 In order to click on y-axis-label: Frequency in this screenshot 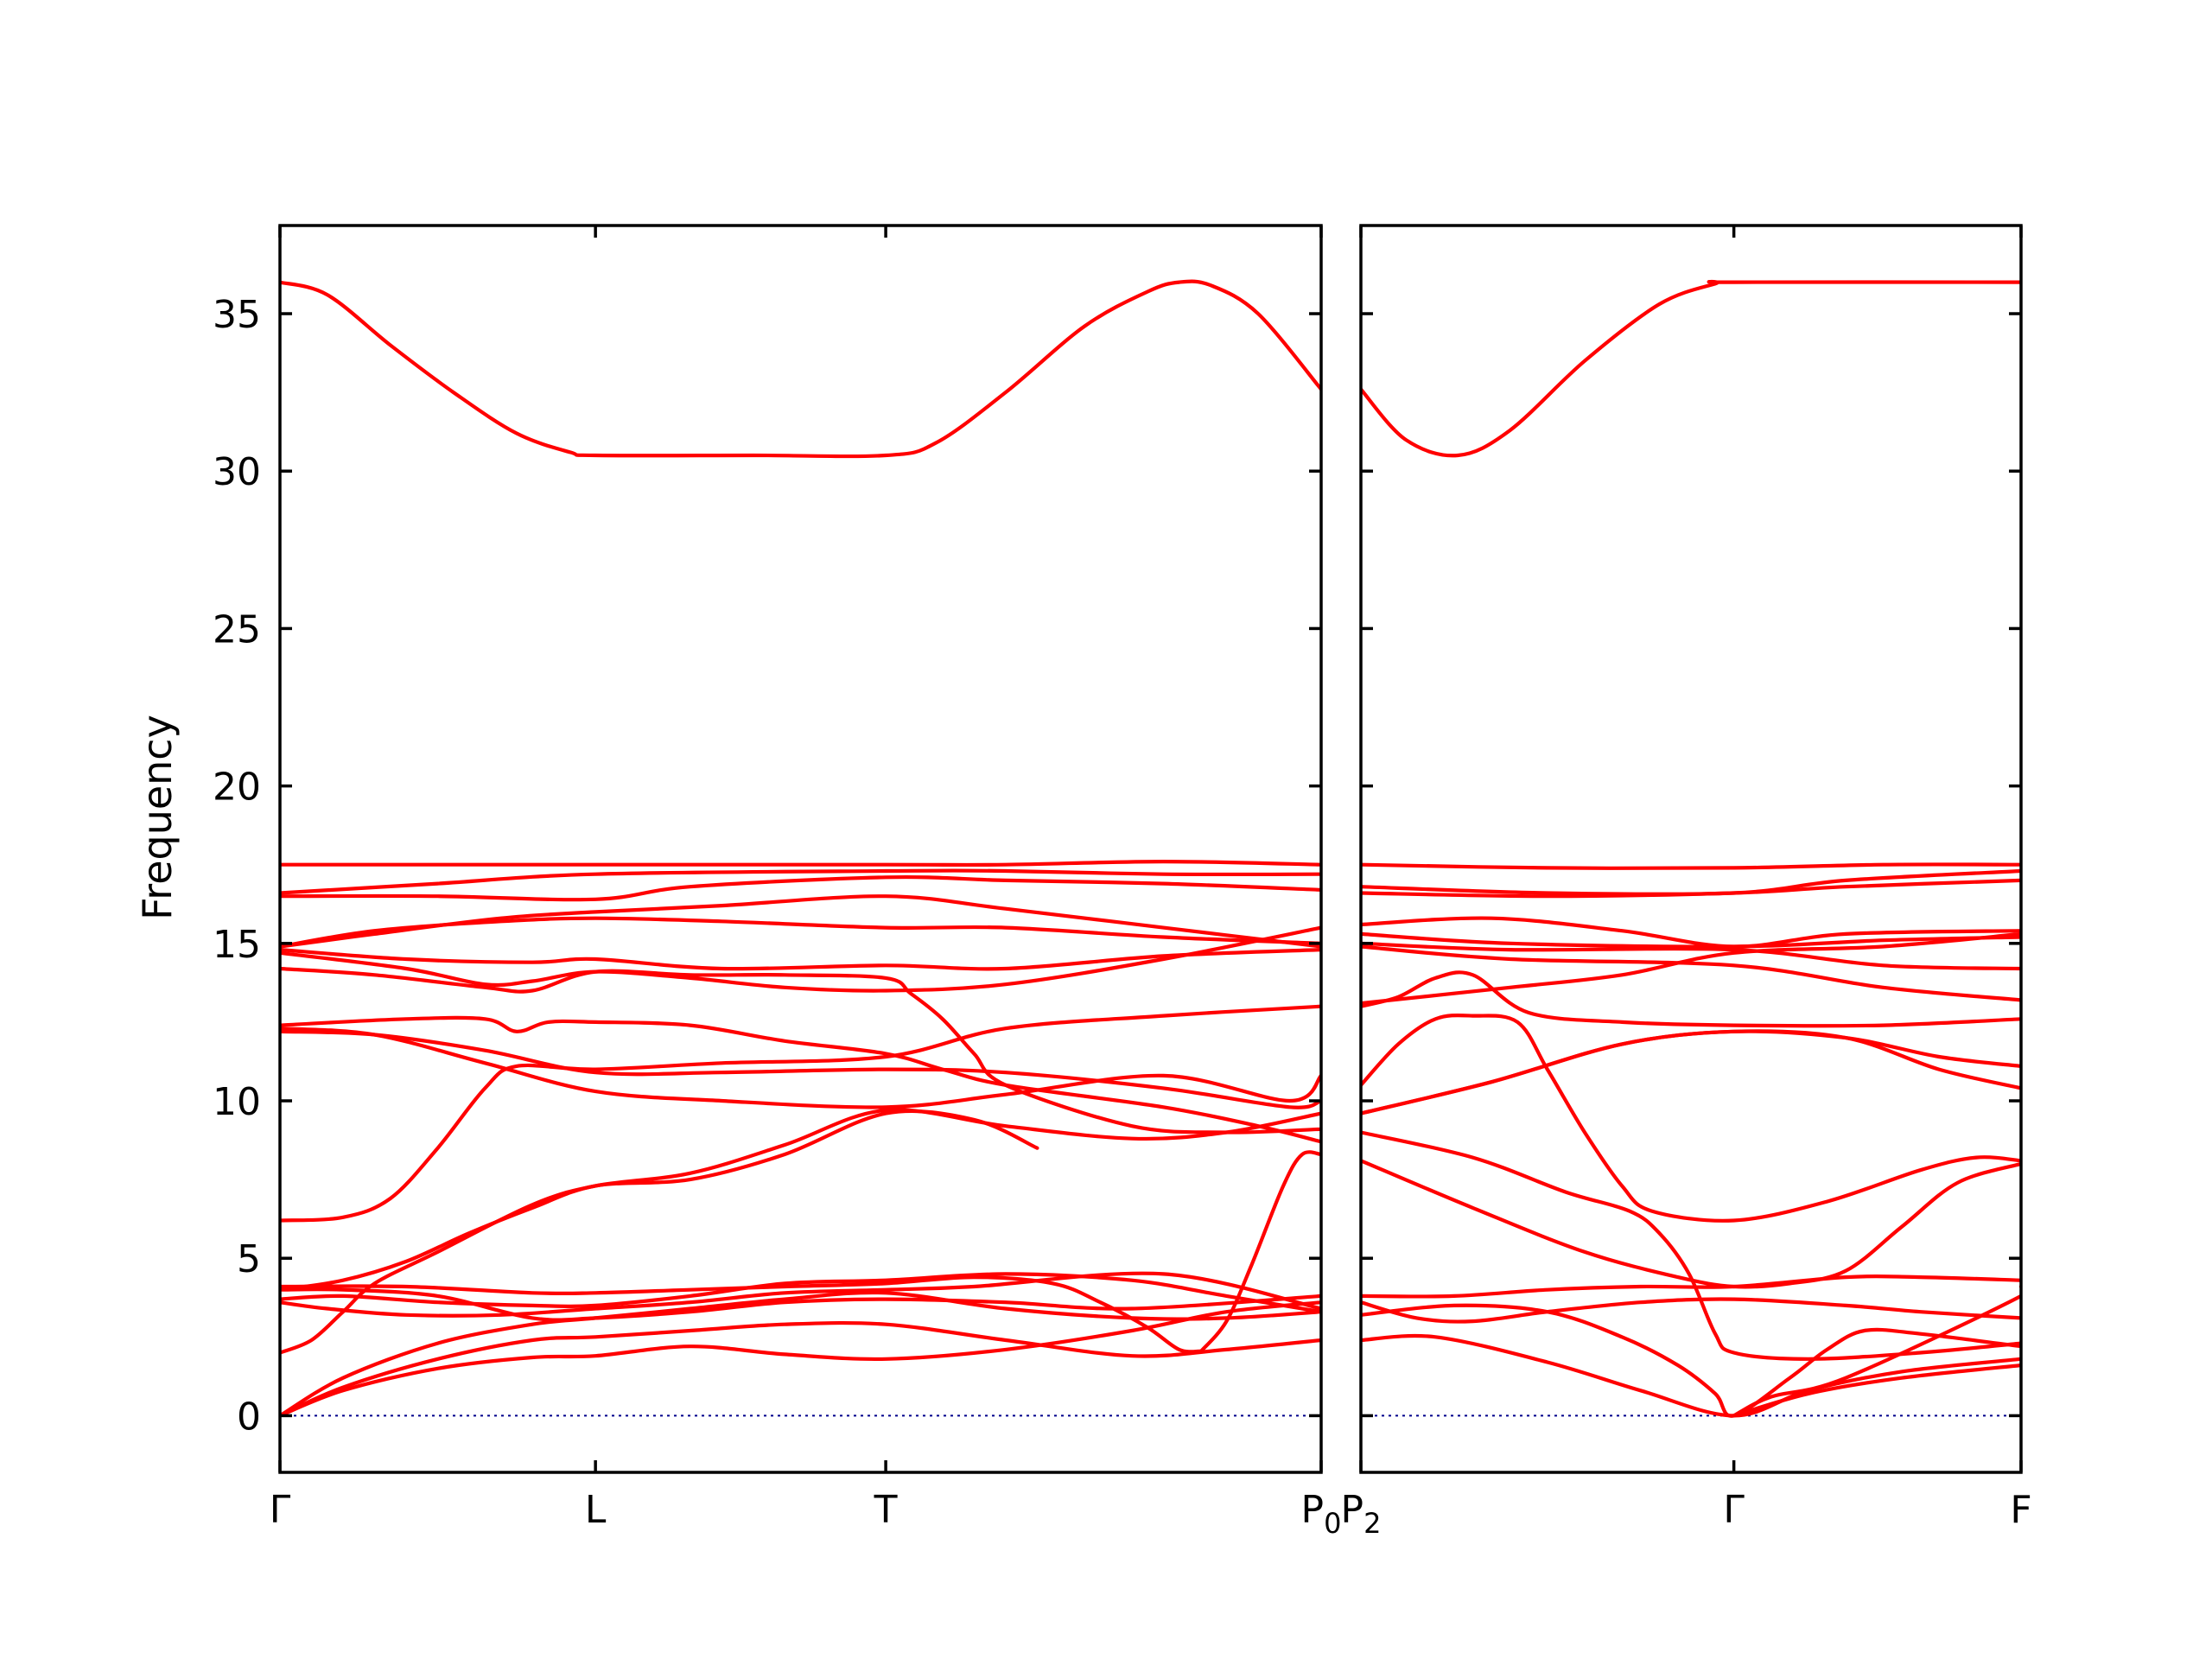, I will do `click(157, 817)`.